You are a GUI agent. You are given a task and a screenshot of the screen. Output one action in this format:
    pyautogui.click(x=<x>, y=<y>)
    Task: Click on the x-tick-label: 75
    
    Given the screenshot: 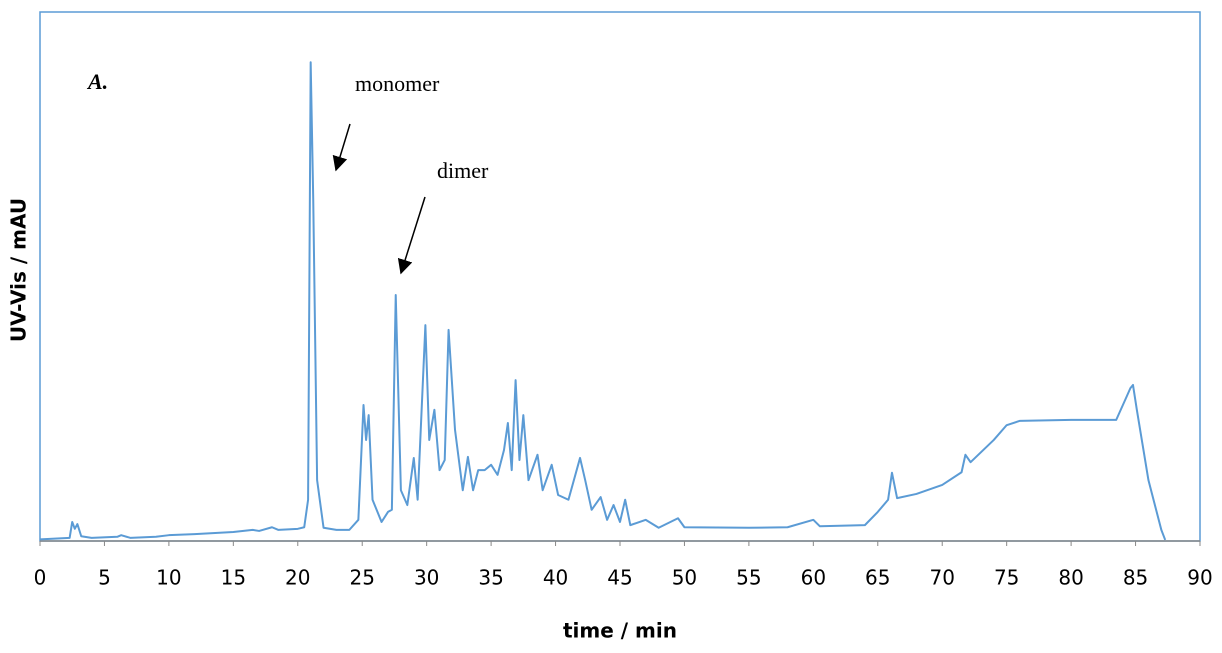 What is the action you would take?
    pyautogui.click(x=1006, y=578)
    